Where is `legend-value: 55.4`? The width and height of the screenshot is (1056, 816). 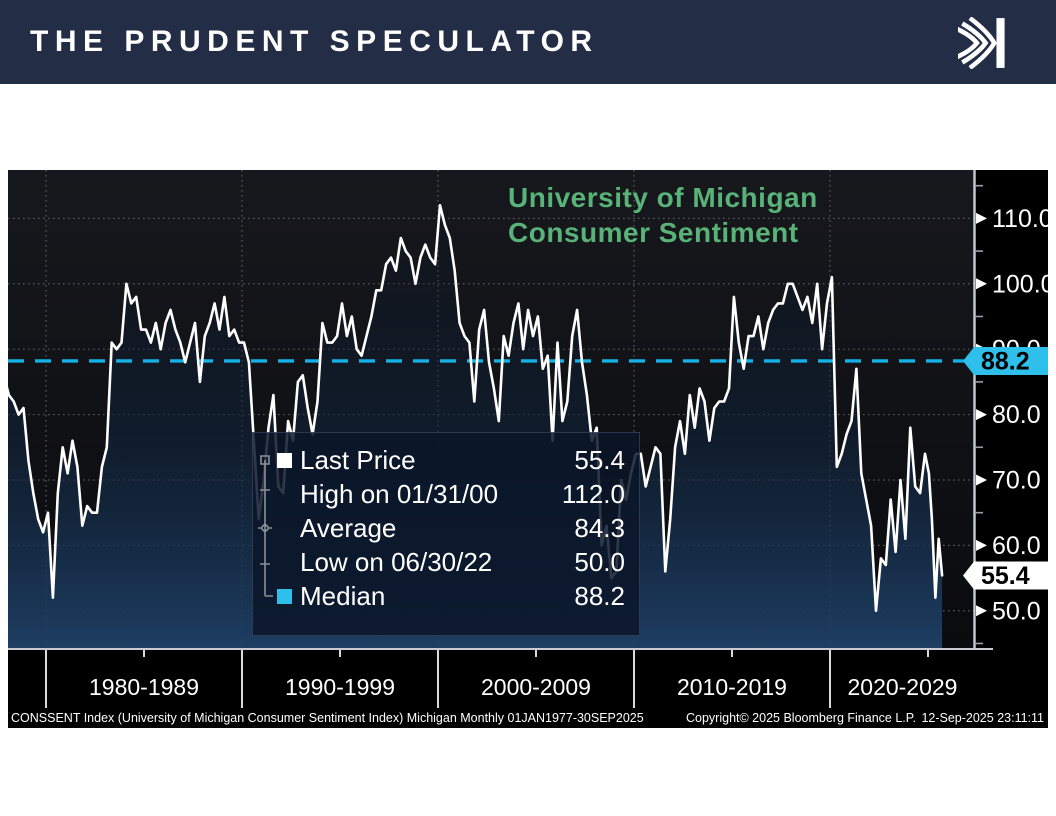 legend-value: 55.4 is located at coordinates (599, 459).